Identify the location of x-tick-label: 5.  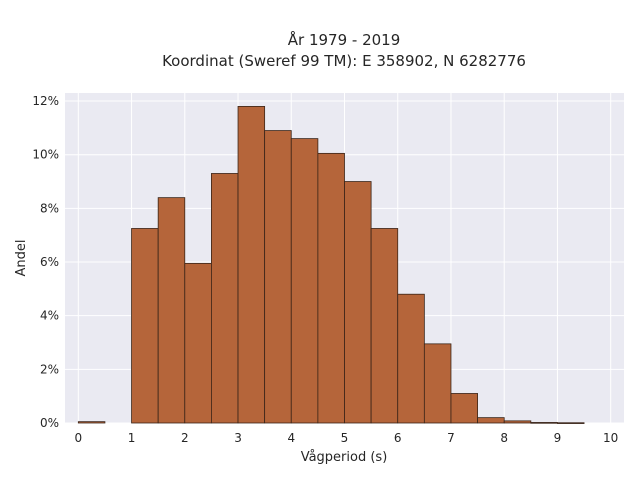
(345, 438).